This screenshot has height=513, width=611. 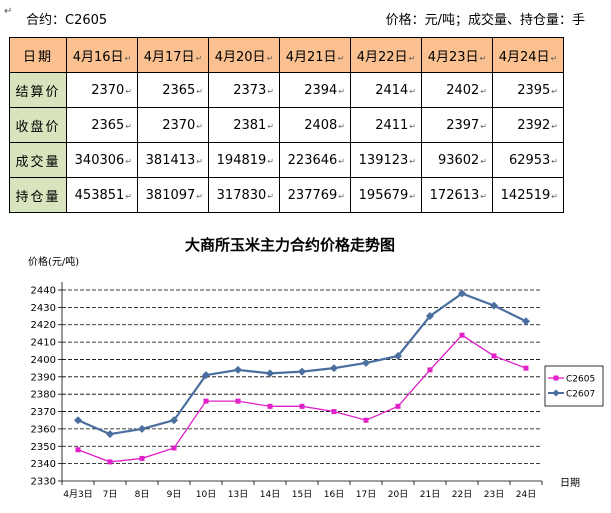 I want to click on x-tick-label: 16日, so click(x=334, y=494).